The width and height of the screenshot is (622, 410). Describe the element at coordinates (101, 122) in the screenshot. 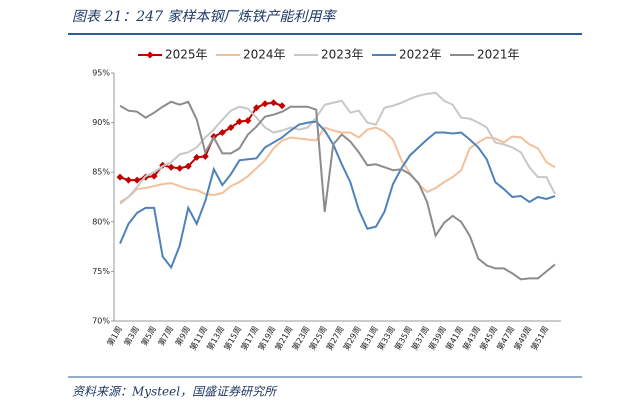

I see `y-tick-label: 90%` at that location.